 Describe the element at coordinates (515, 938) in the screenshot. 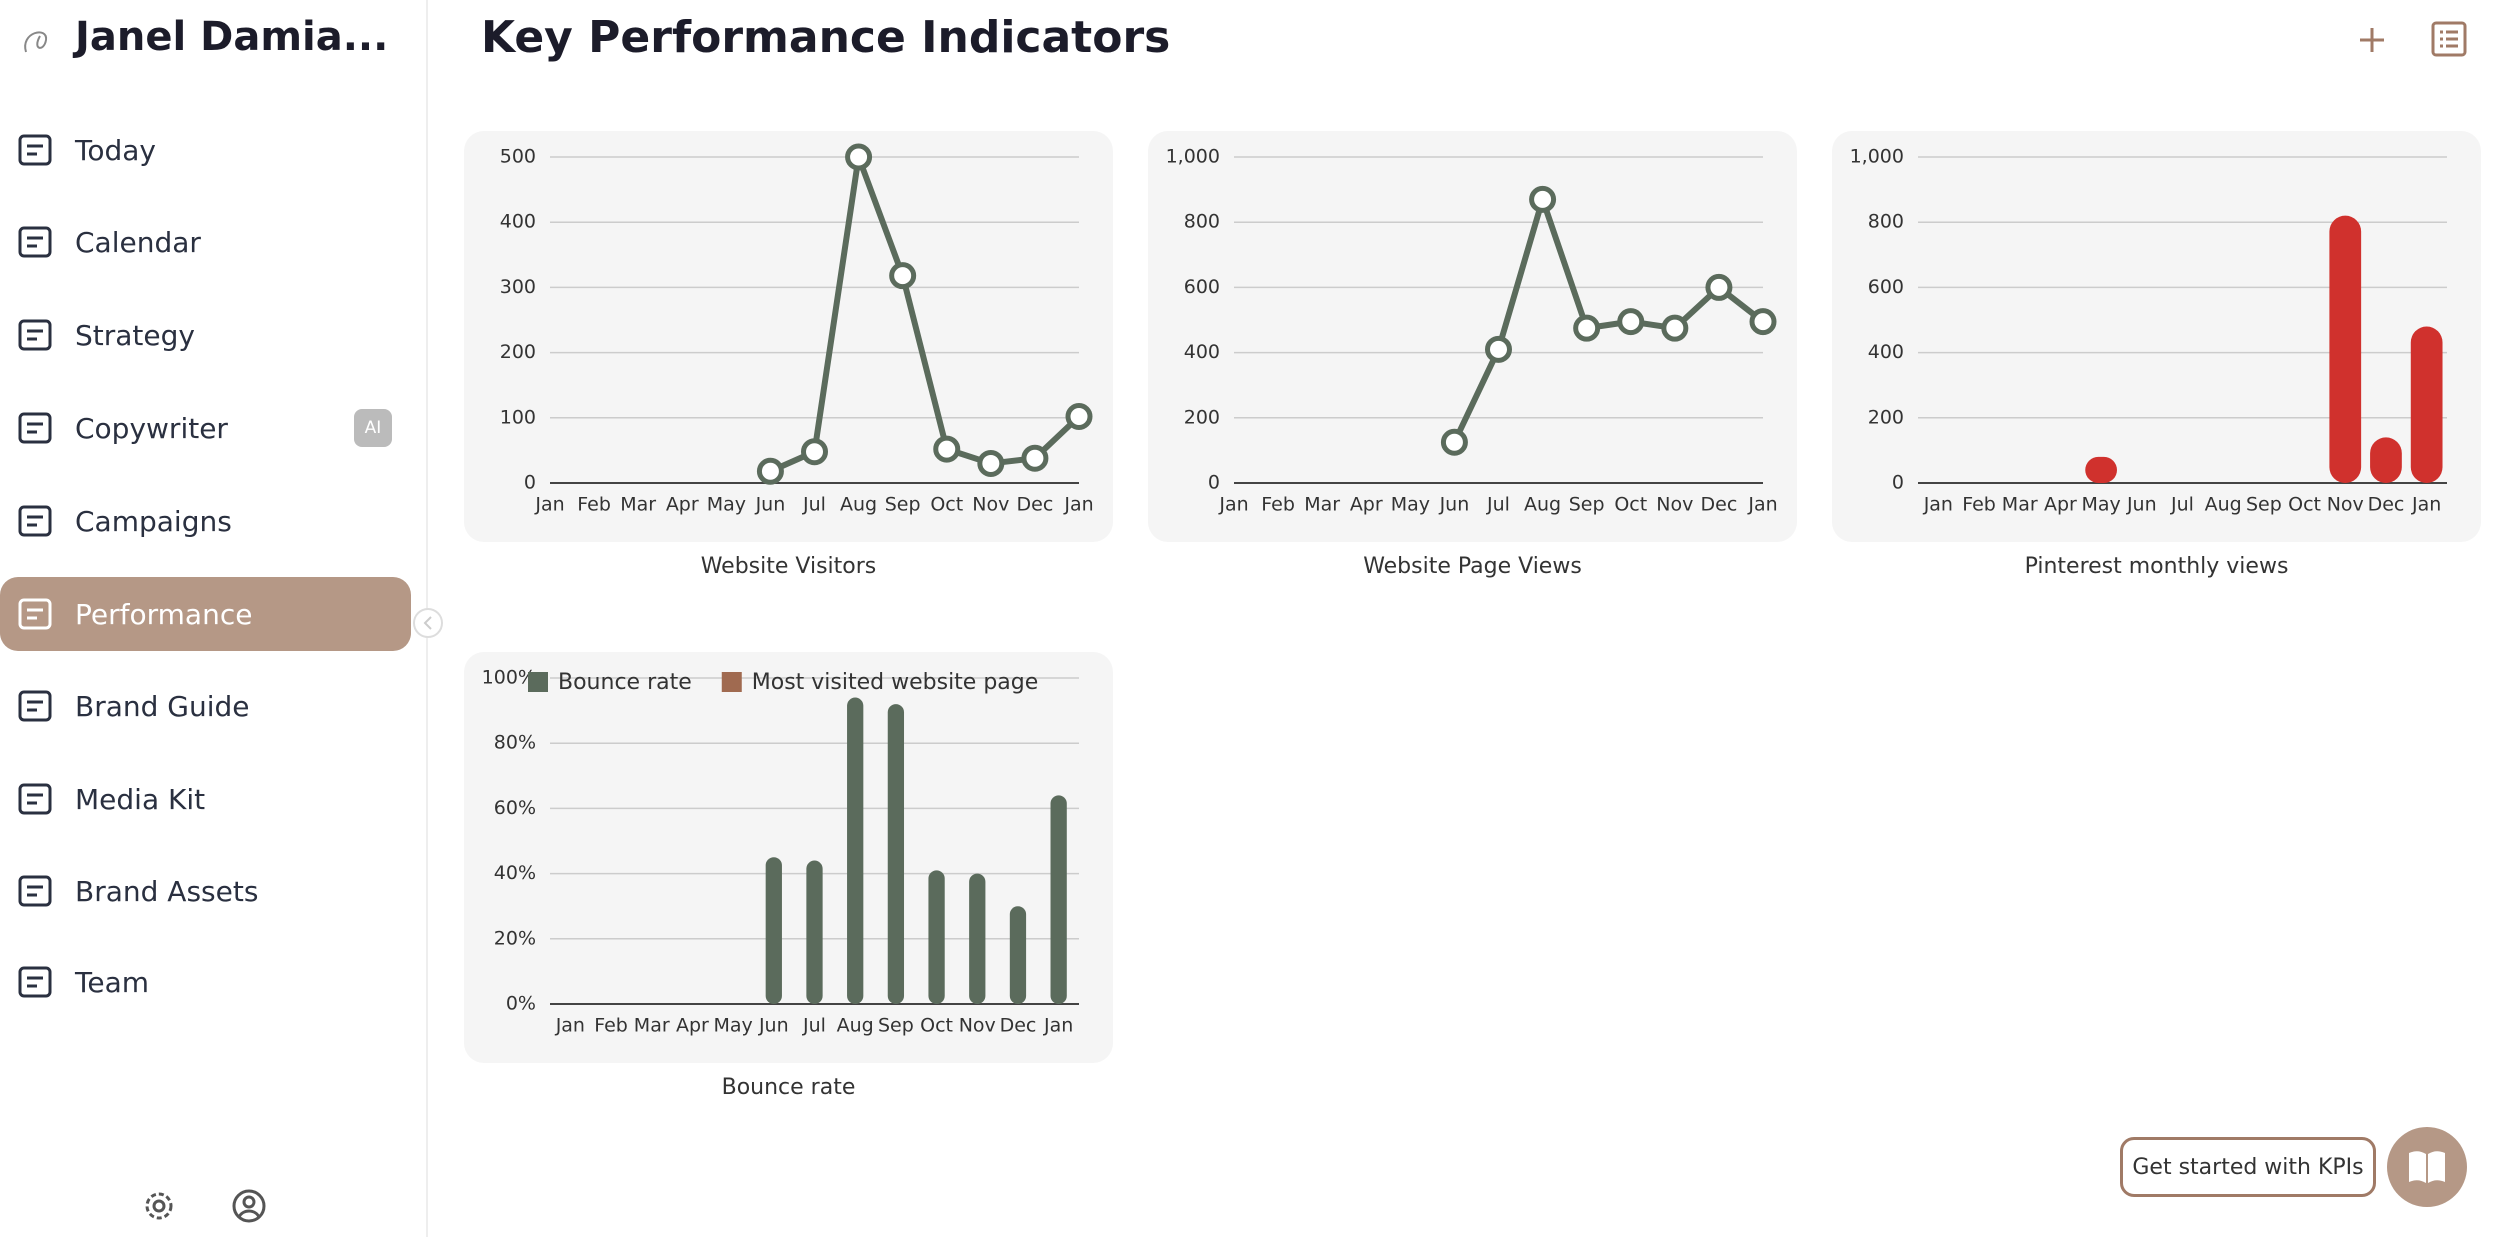

I see `y-tick-label: 20%` at that location.